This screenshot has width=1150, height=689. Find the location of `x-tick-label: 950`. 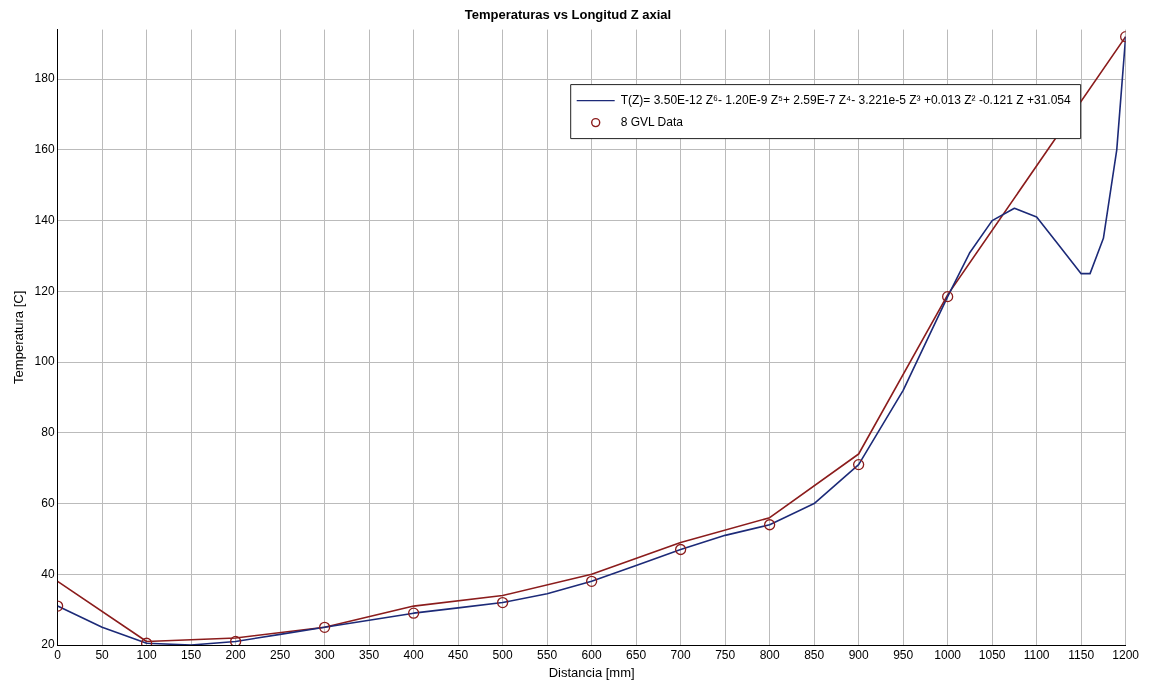

x-tick-label: 950 is located at coordinates (903, 654).